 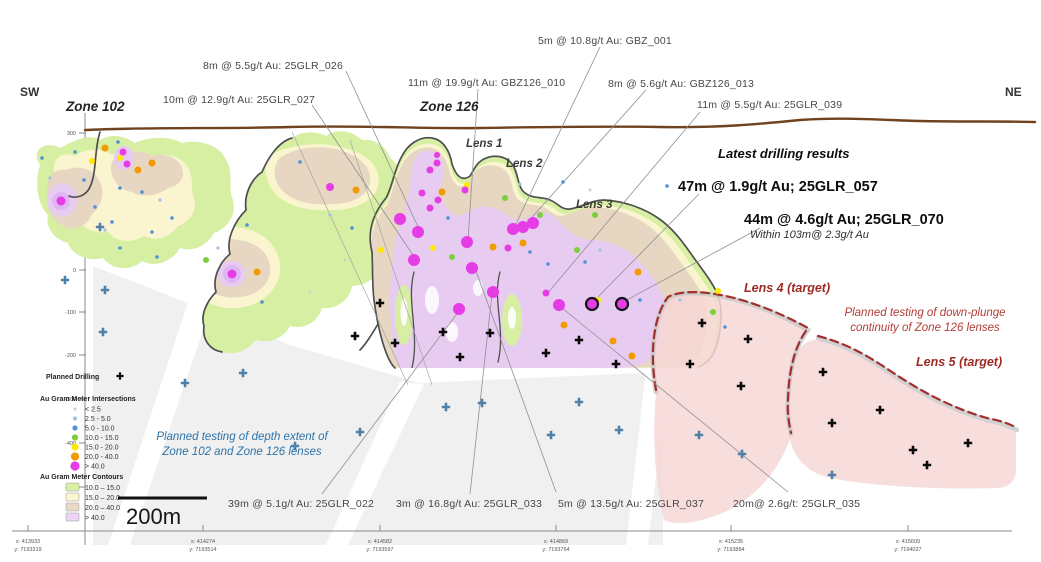 What do you see at coordinates (730, 550) in the screenshot?
I see `y-coord-label: y: 7193884` at bounding box center [730, 550].